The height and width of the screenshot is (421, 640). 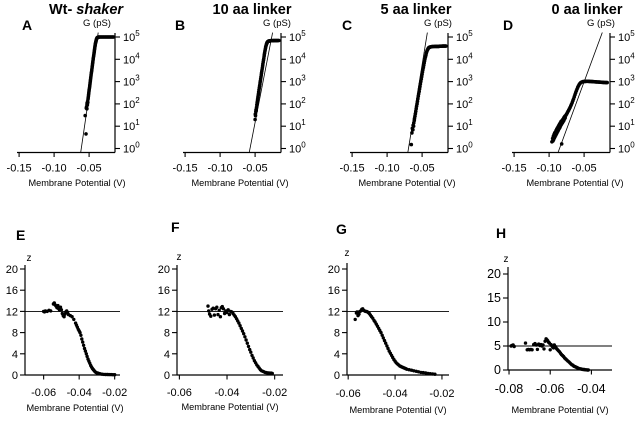 What do you see at coordinates (252, 10) in the screenshot?
I see `panel-title: 10 aa linker` at bounding box center [252, 10].